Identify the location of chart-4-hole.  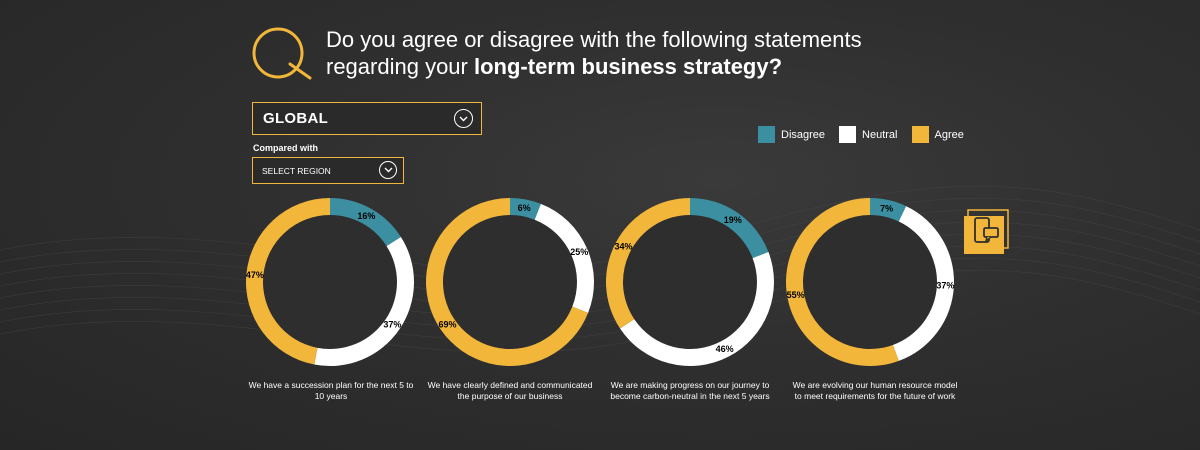
(870, 282).